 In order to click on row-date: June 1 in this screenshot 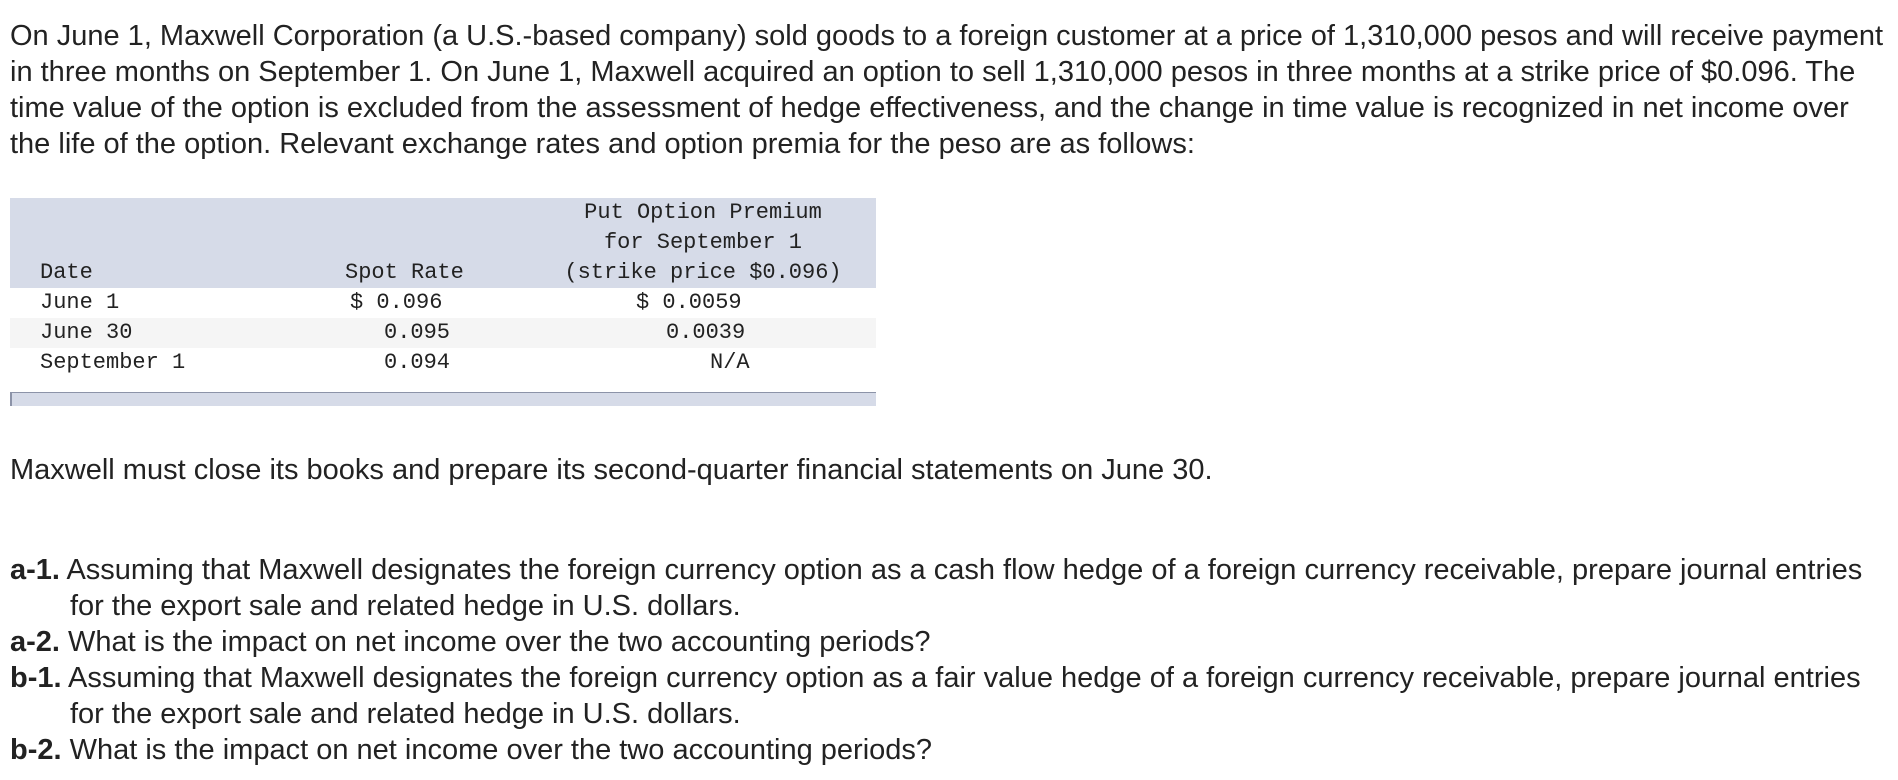, I will do `click(80, 302)`.